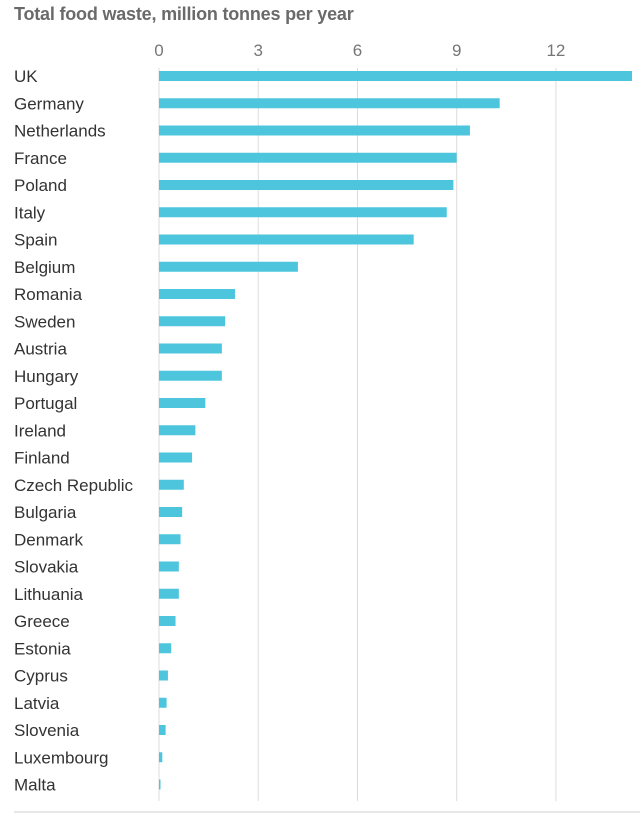 Image resolution: width=640 pixels, height=822 pixels. Describe the element at coordinates (158, 50) in the screenshot. I see `x-tick-label: 0` at that location.